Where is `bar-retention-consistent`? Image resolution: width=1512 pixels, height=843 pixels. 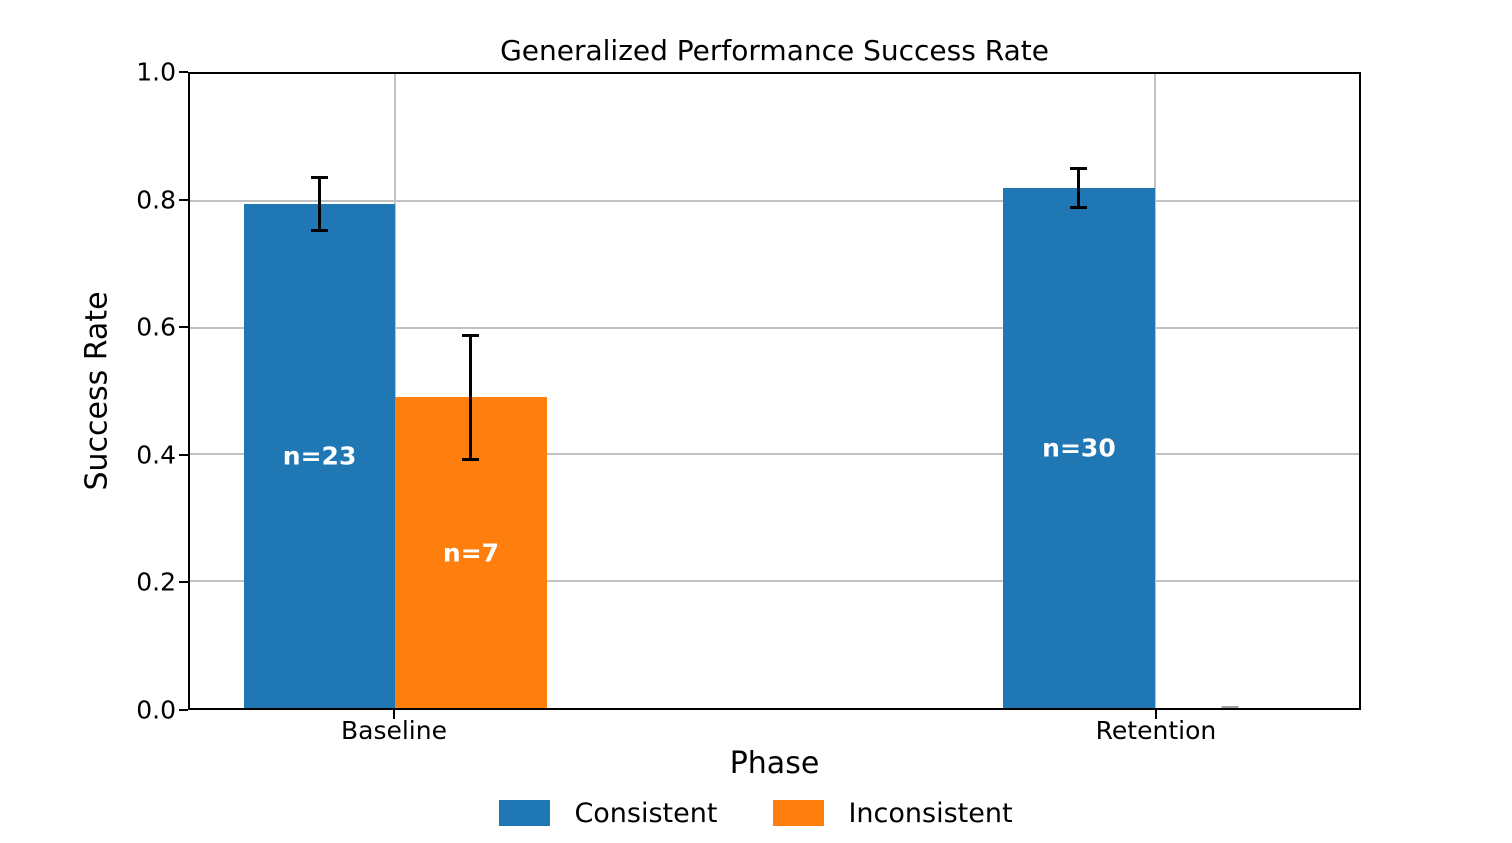
bar-retention-consistent is located at coordinates (1079, 448).